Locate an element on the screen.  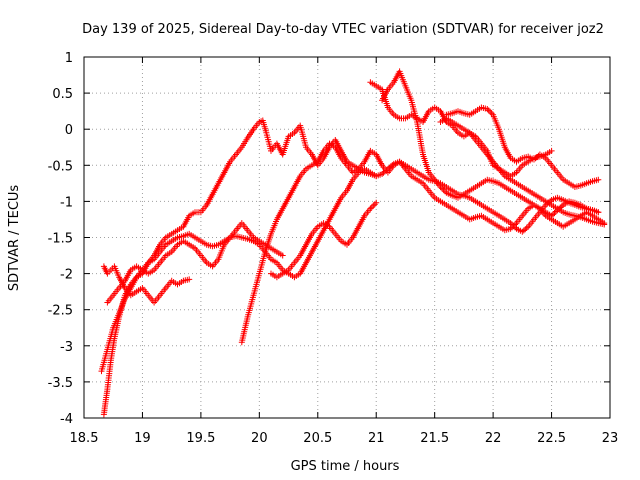
series-sat-c is located at coordinates (146, 284).